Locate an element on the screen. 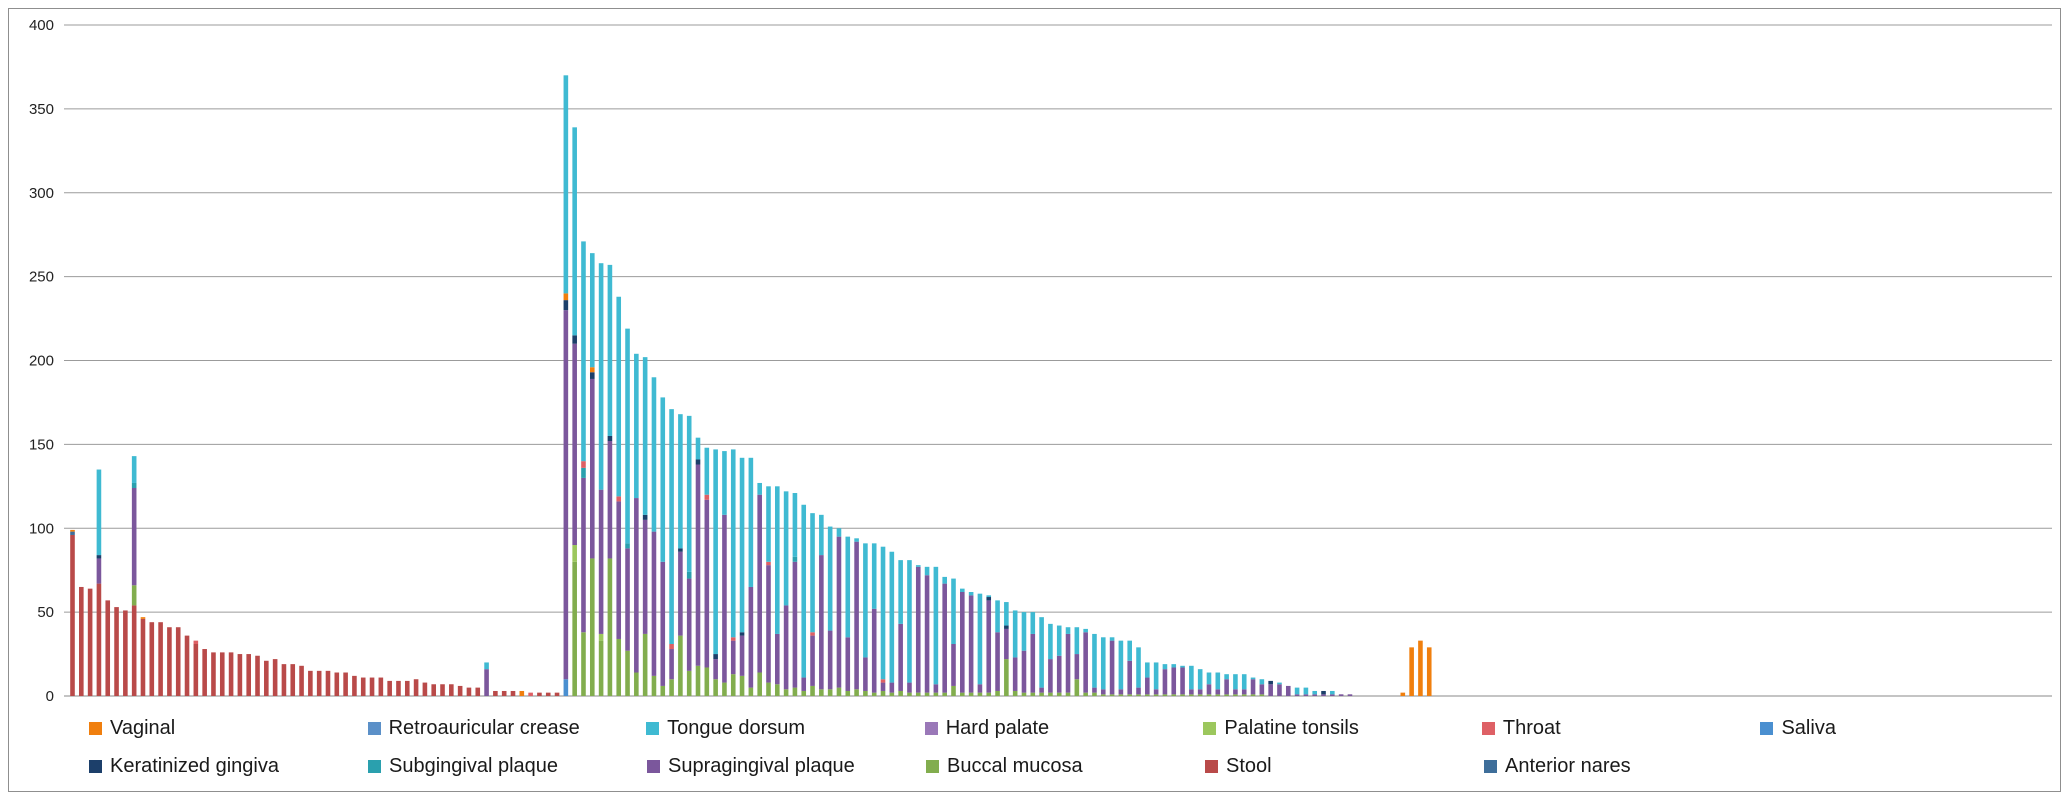 Image resolution: width=2069 pixels, height=800 pixels. legend-item: Supragingival plaque is located at coordinates (786, 766).